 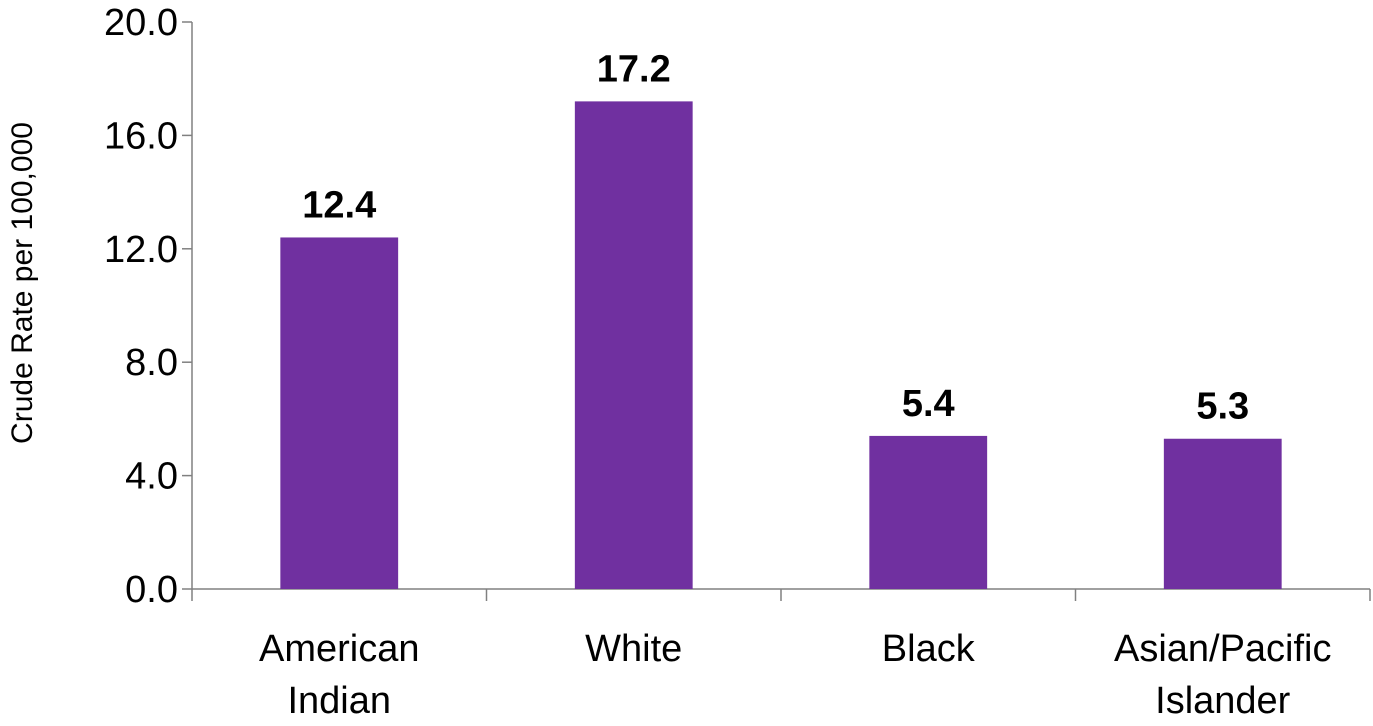 I want to click on x-category-label: Islander, so click(x=1223, y=700).